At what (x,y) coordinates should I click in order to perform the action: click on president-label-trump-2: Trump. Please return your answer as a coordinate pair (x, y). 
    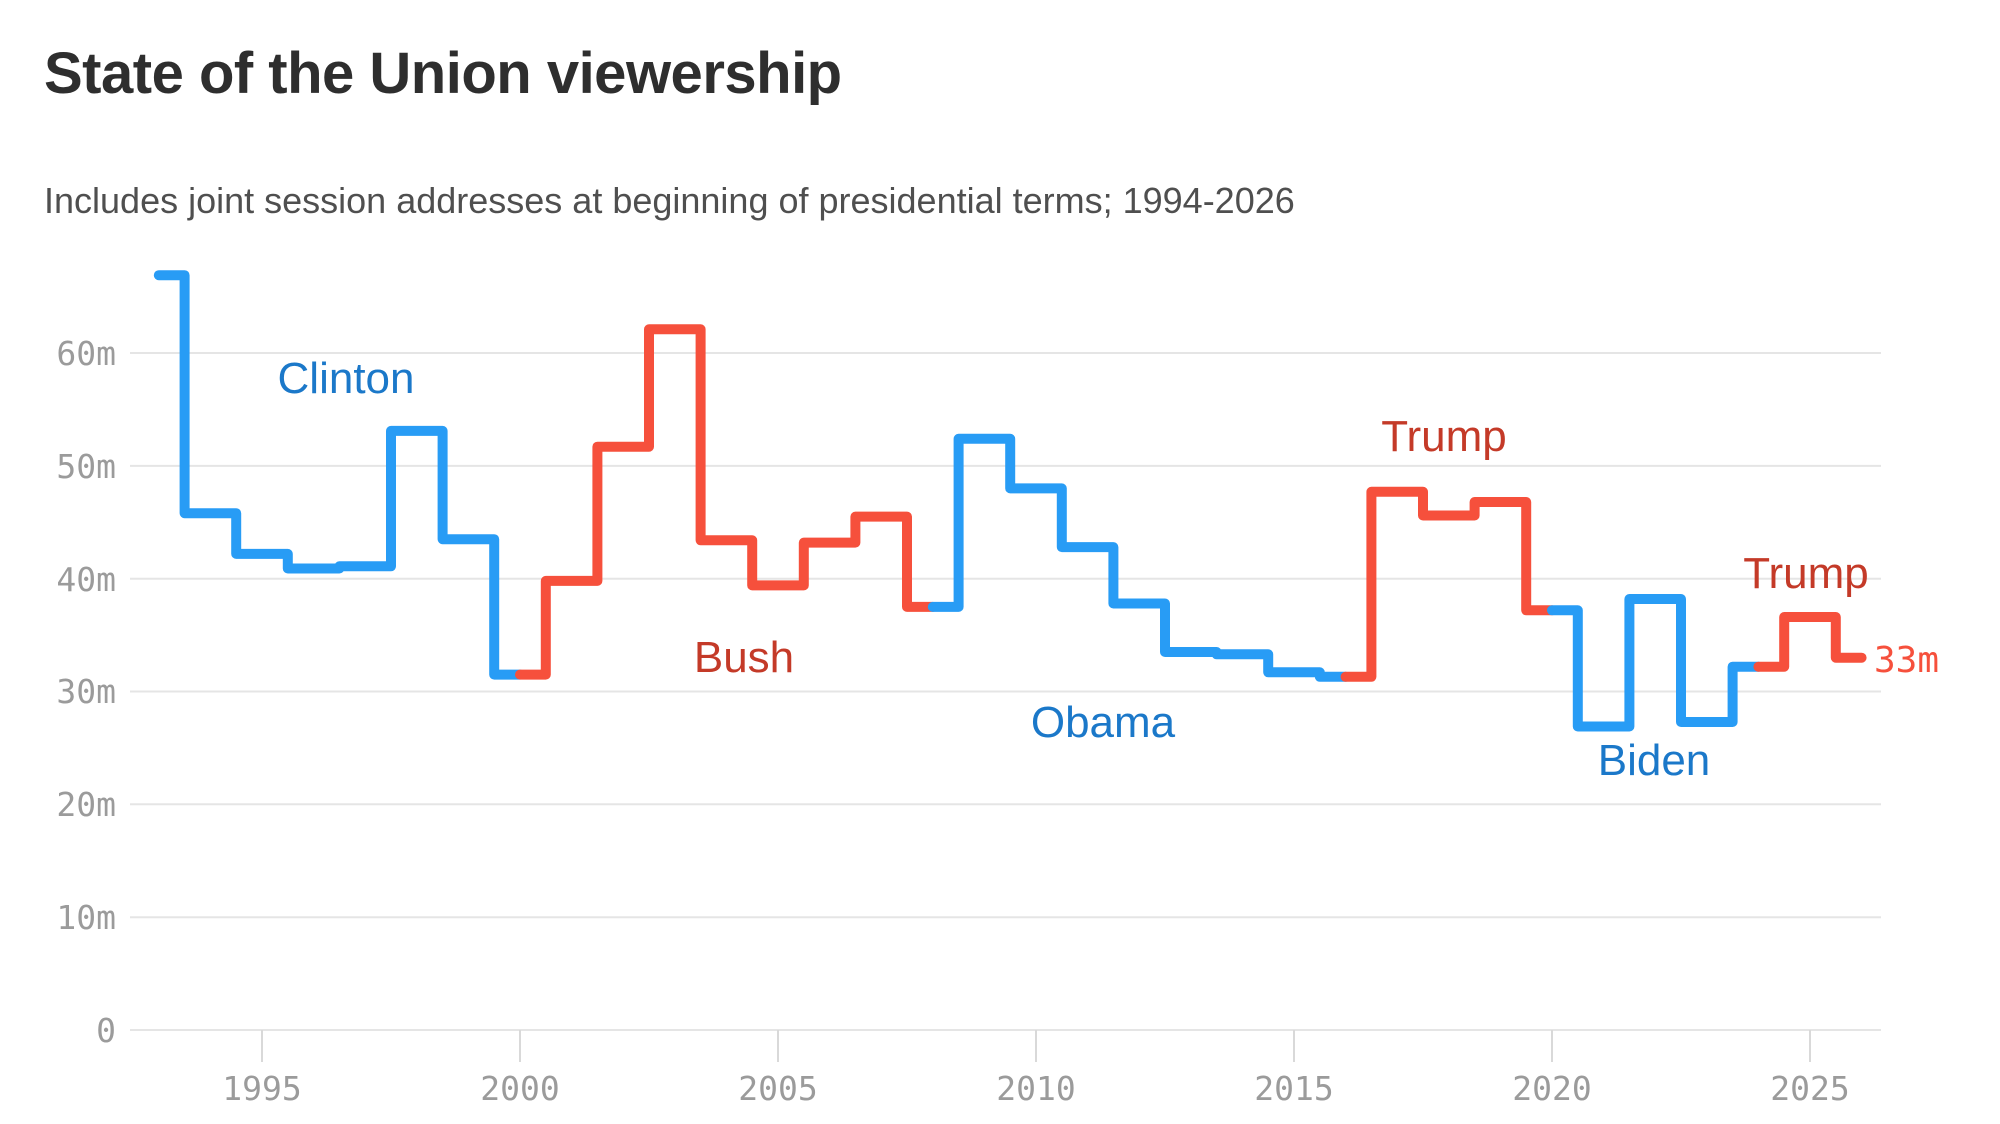
    Looking at the image, I should click on (1806, 573).